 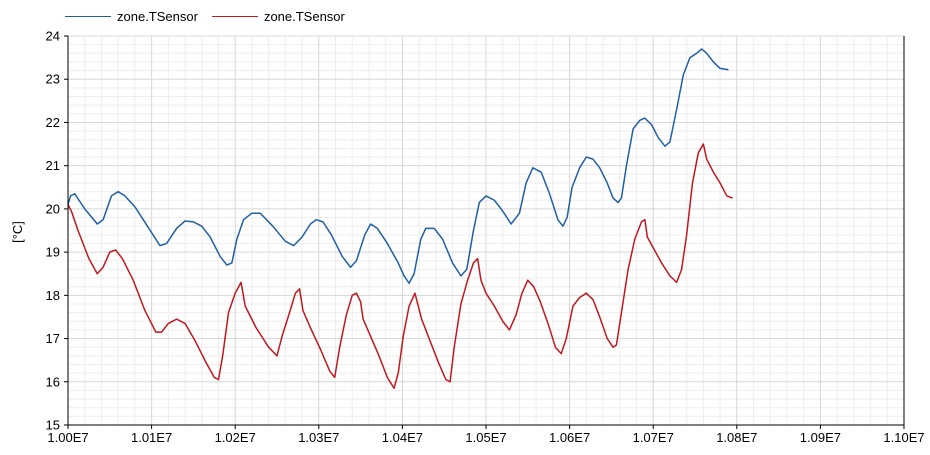 What do you see at coordinates (151, 437) in the screenshot?
I see `x-tick-label: 1.01E7` at bounding box center [151, 437].